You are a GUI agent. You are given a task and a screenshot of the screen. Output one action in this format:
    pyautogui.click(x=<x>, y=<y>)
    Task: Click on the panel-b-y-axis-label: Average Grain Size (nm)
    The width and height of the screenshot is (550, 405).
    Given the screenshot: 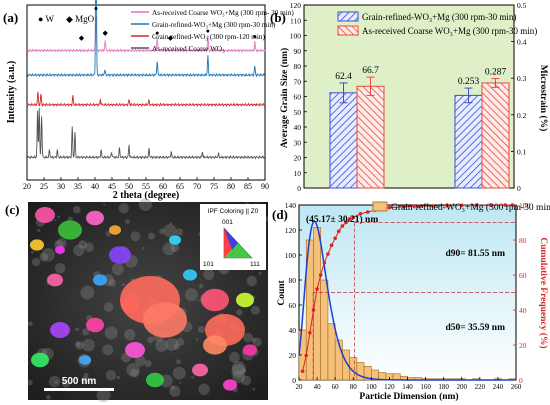 What is the action you would take?
    pyautogui.click(x=284, y=98)
    